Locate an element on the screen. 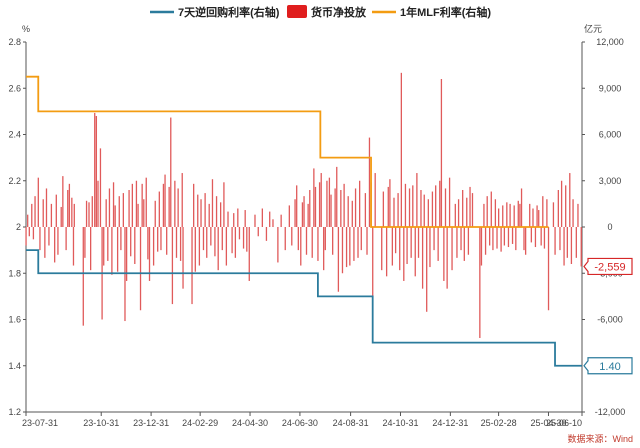 This screenshot has width=640, height=448. right-tick-label: 9,000 is located at coordinates (610, 88).